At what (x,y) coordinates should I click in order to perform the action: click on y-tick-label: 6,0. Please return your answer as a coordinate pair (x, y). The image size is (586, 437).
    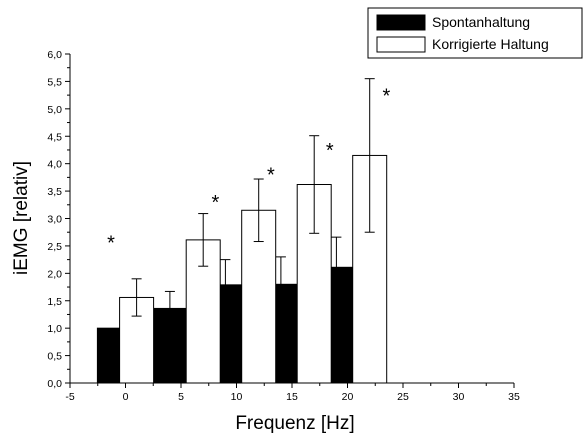
    Looking at the image, I should click on (54, 55).